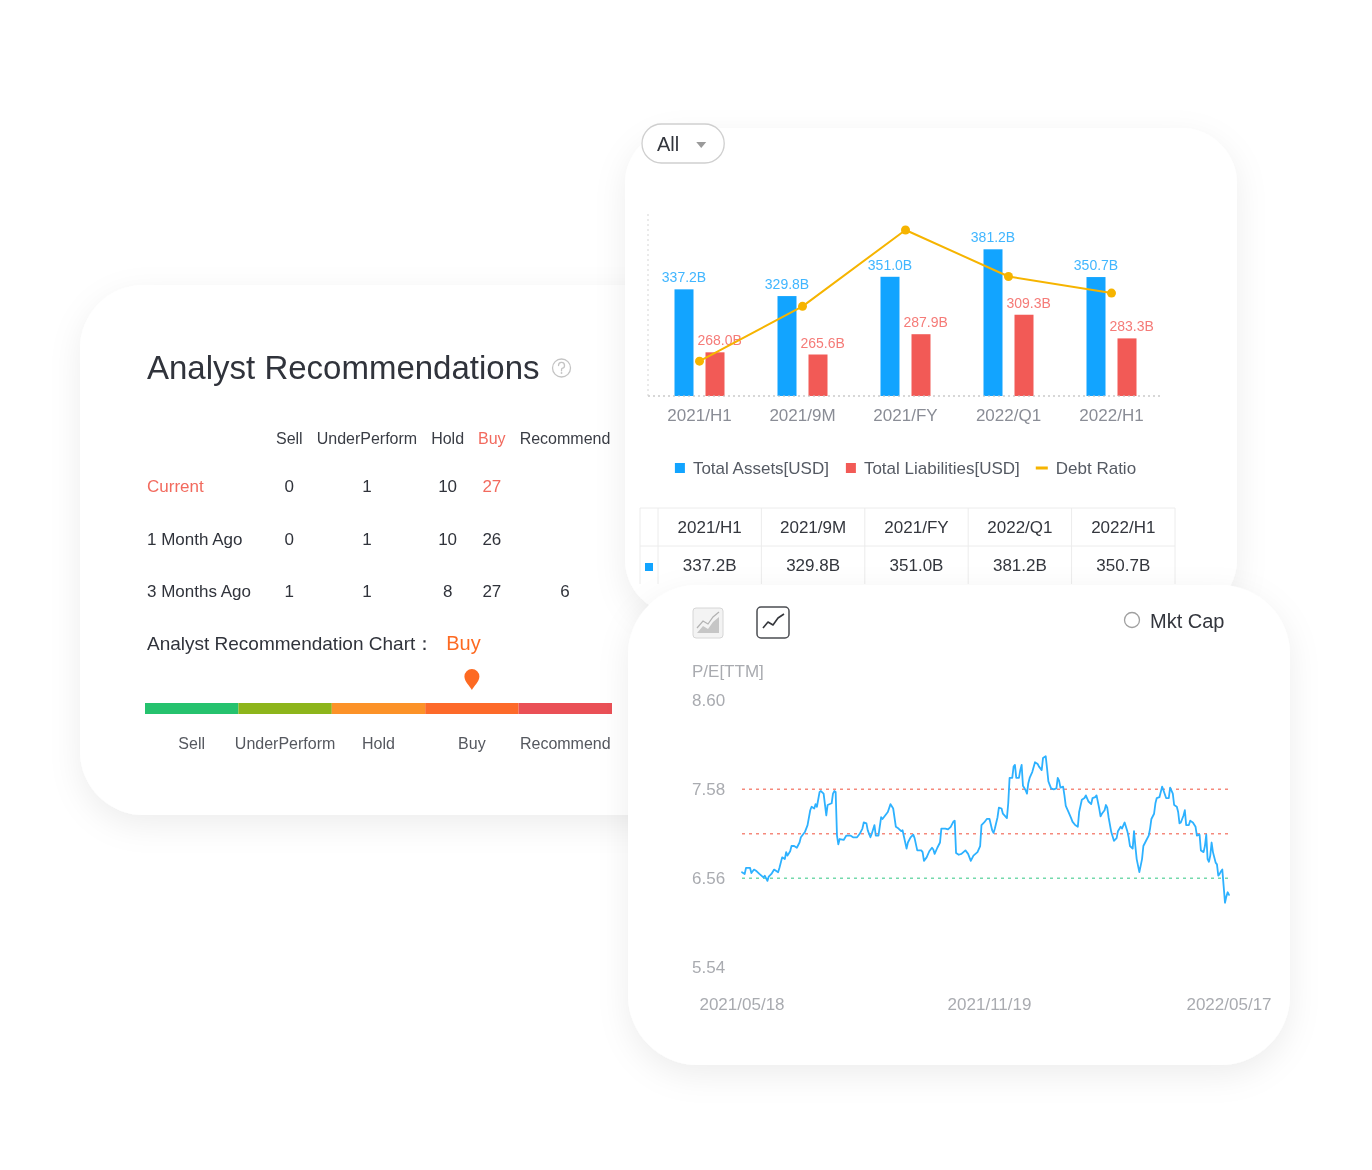 This screenshot has height=1170, width=1372. What do you see at coordinates (709, 565) in the screenshot?
I see `data-label: 337.2B` at bounding box center [709, 565].